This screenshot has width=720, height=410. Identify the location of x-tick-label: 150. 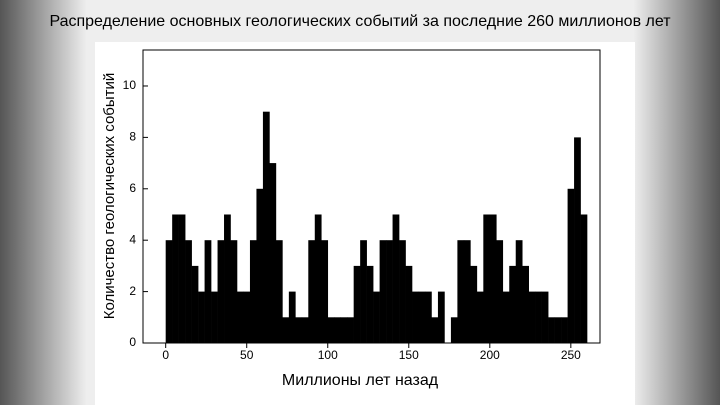
(409, 355).